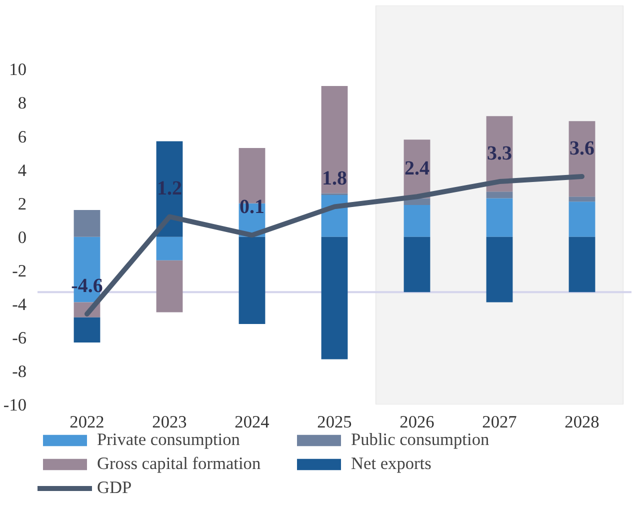 This screenshot has width=642, height=528. What do you see at coordinates (420, 440) in the screenshot?
I see `legend-label: Public consumption` at bounding box center [420, 440].